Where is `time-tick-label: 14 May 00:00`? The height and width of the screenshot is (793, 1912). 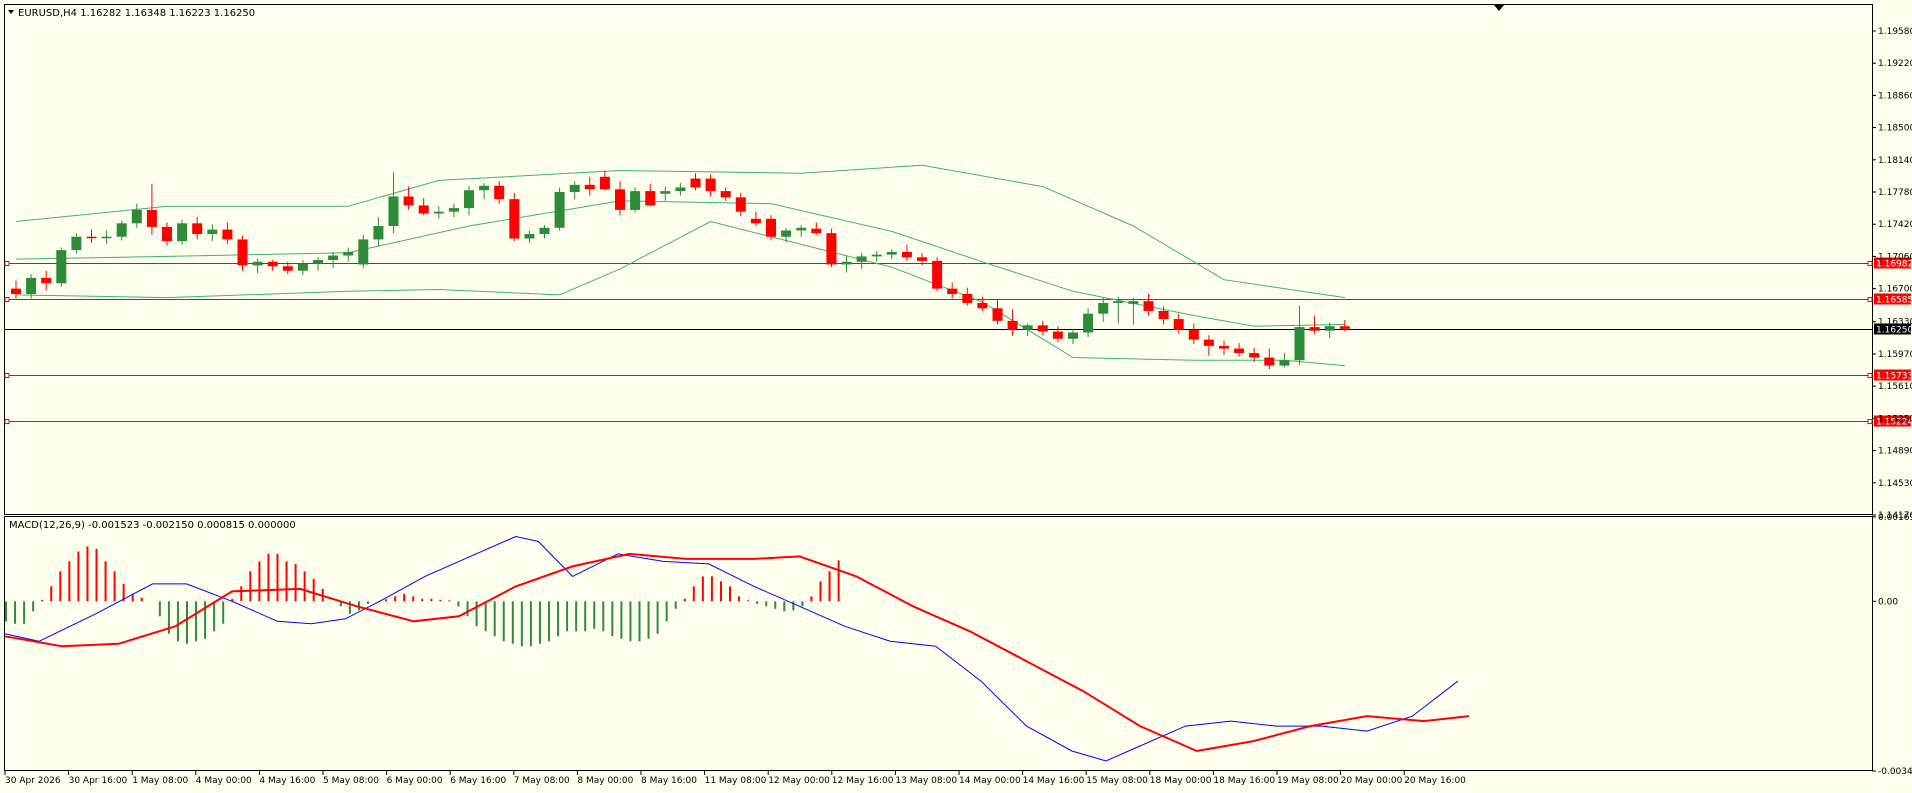 time-tick-label: 14 May 00:00 is located at coordinates (990, 781).